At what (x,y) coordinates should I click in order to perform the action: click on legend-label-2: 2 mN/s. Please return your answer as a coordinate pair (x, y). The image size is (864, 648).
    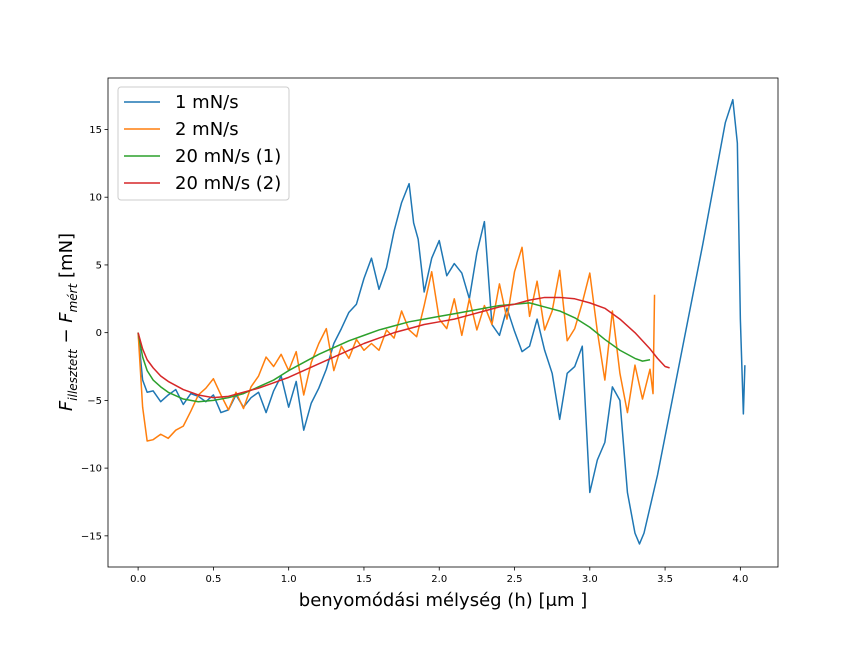
    Looking at the image, I should click on (207, 129).